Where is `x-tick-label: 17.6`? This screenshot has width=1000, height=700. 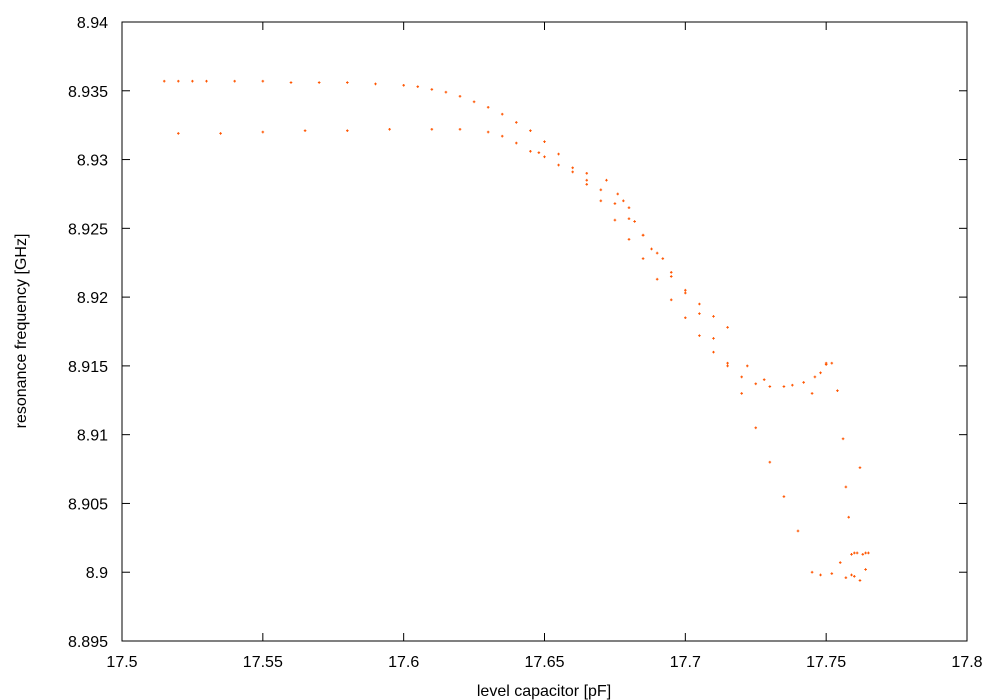 x-tick-label: 17.6 is located at coordinates (403, 662).